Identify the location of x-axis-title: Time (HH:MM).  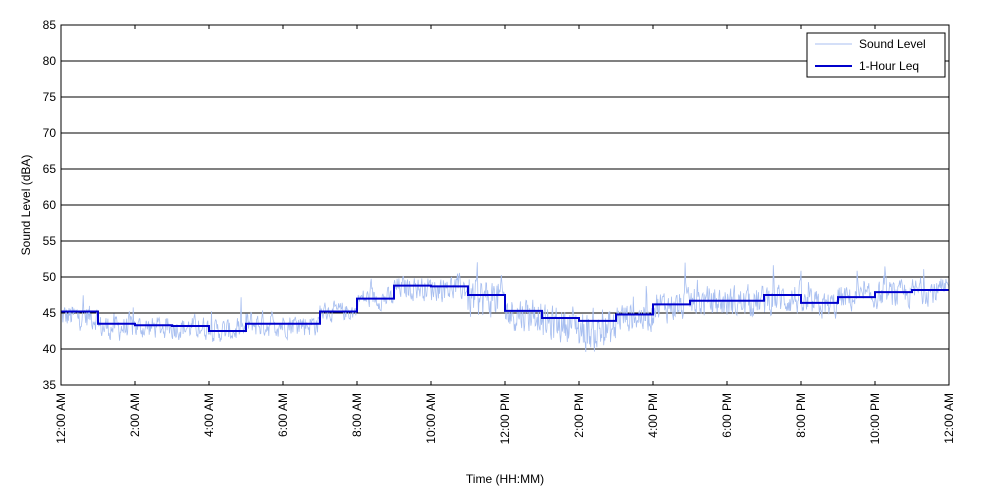
(505, 479).